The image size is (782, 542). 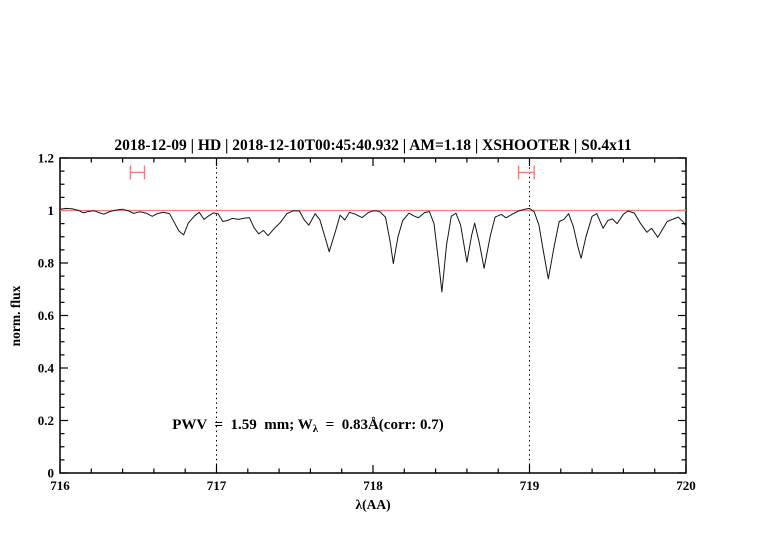 What do you see at coordinates (381, 425) in the screenshot?
I see `pwv-annotation-suffix: = 0.83Å(corr: 0.7)` at bounding box center [381, 425].